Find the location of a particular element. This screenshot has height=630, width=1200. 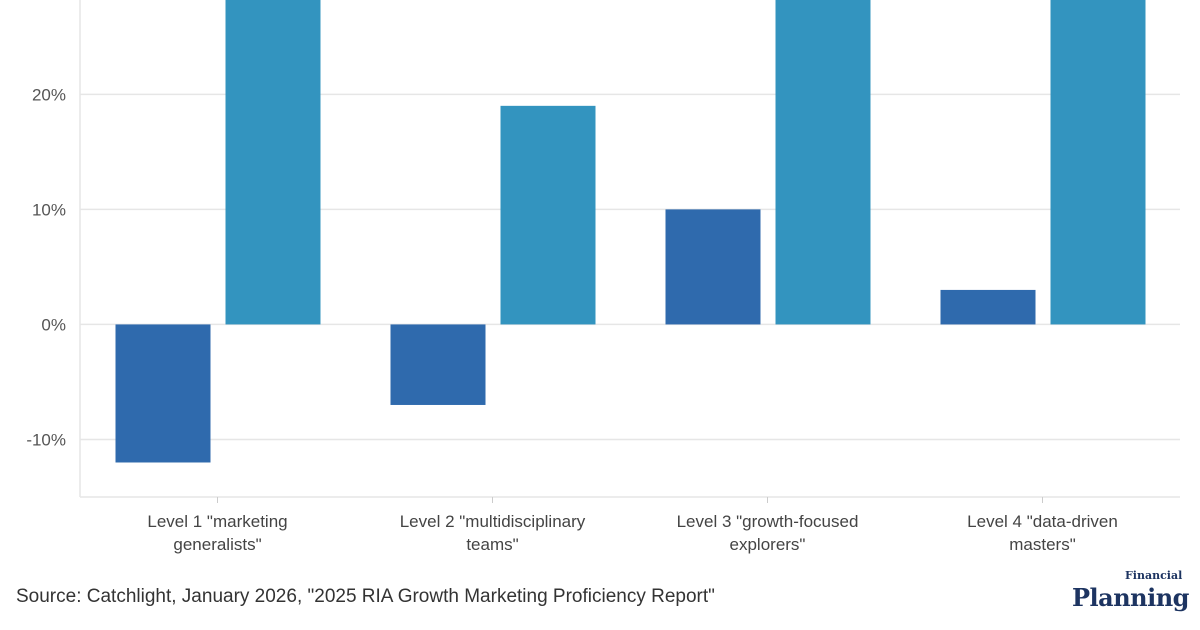

financial-planning-logo: Financial Planning is located at coordinates (1132, 593).